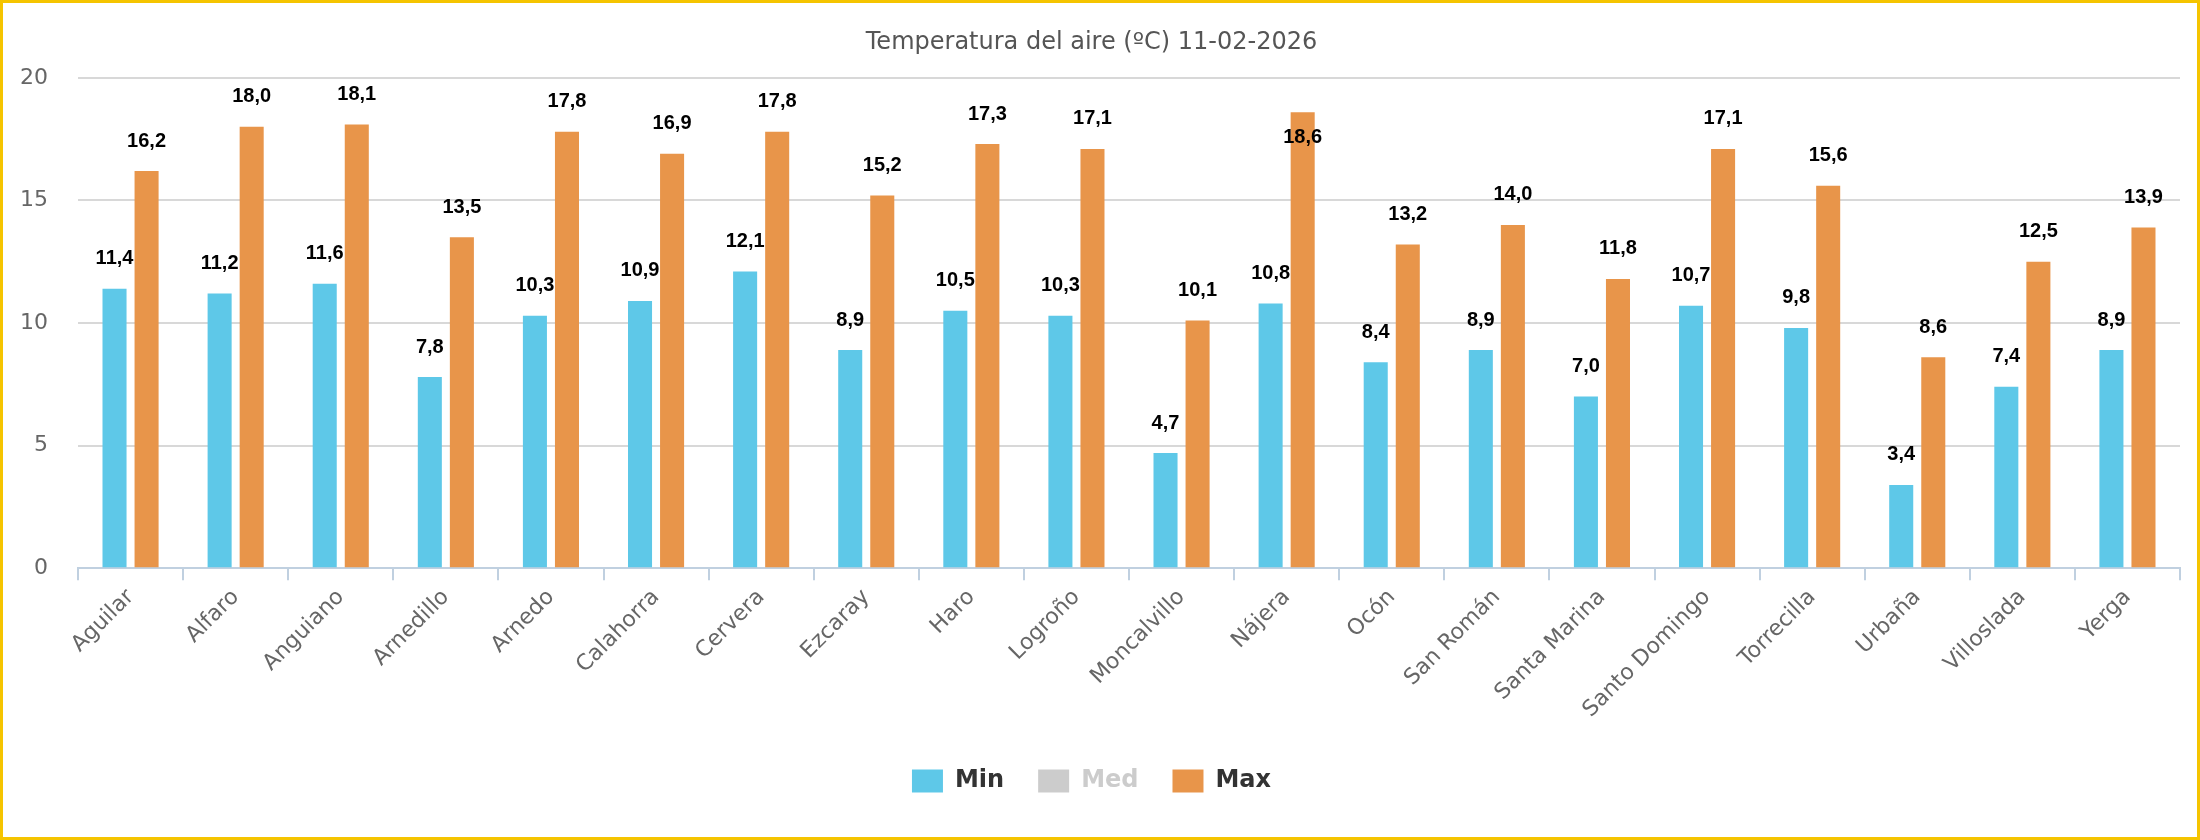  What do you see at coordinates (1828, 154) in the screenshot?
I see `data-label: 15,6` at bounding box center [1828, 154].